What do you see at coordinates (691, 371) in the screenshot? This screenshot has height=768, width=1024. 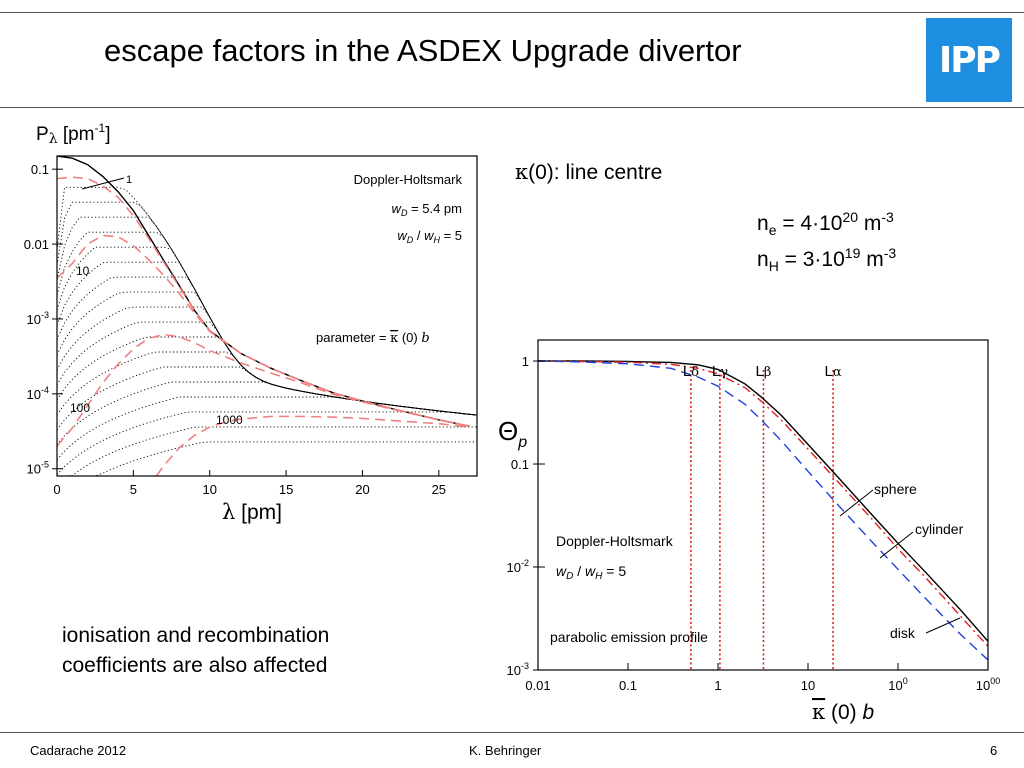 I see `vertical-line-label: Lδ` at bounding box center [691, 371].